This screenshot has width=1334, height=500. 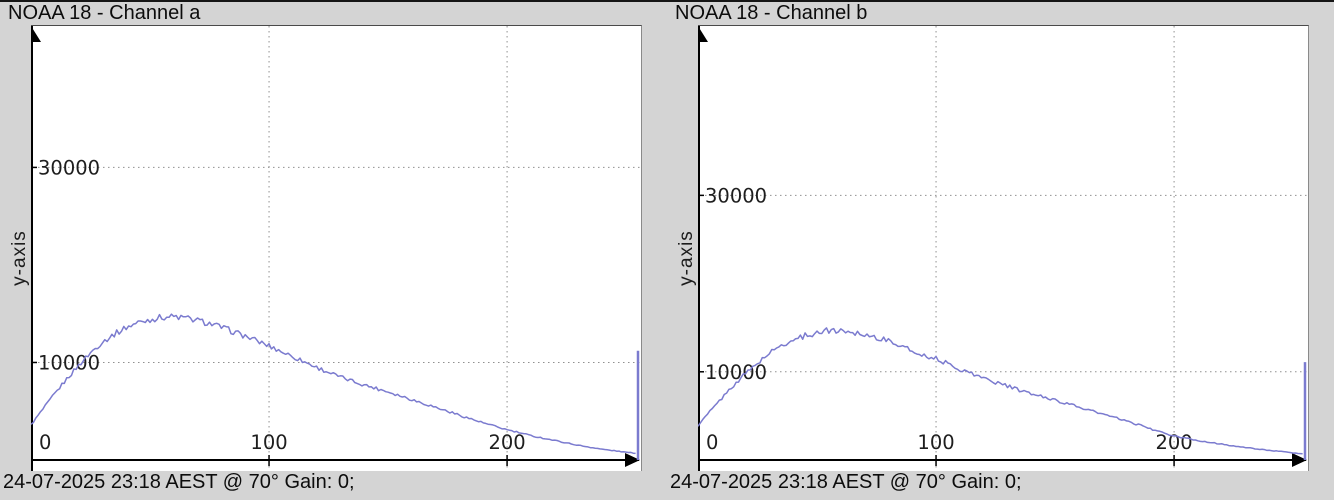 What do you see at coordinates (104, 13) in the screenshot?
I see `chart-title: NOAA 18 - Channel a` at bounding box center [104, 13].